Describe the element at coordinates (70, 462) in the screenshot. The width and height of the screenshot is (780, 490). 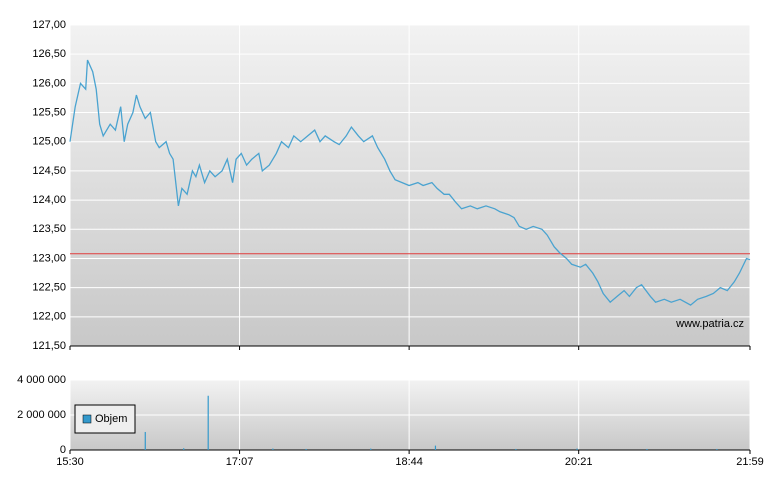
I see `x-tick-label: 15:30` at that location.